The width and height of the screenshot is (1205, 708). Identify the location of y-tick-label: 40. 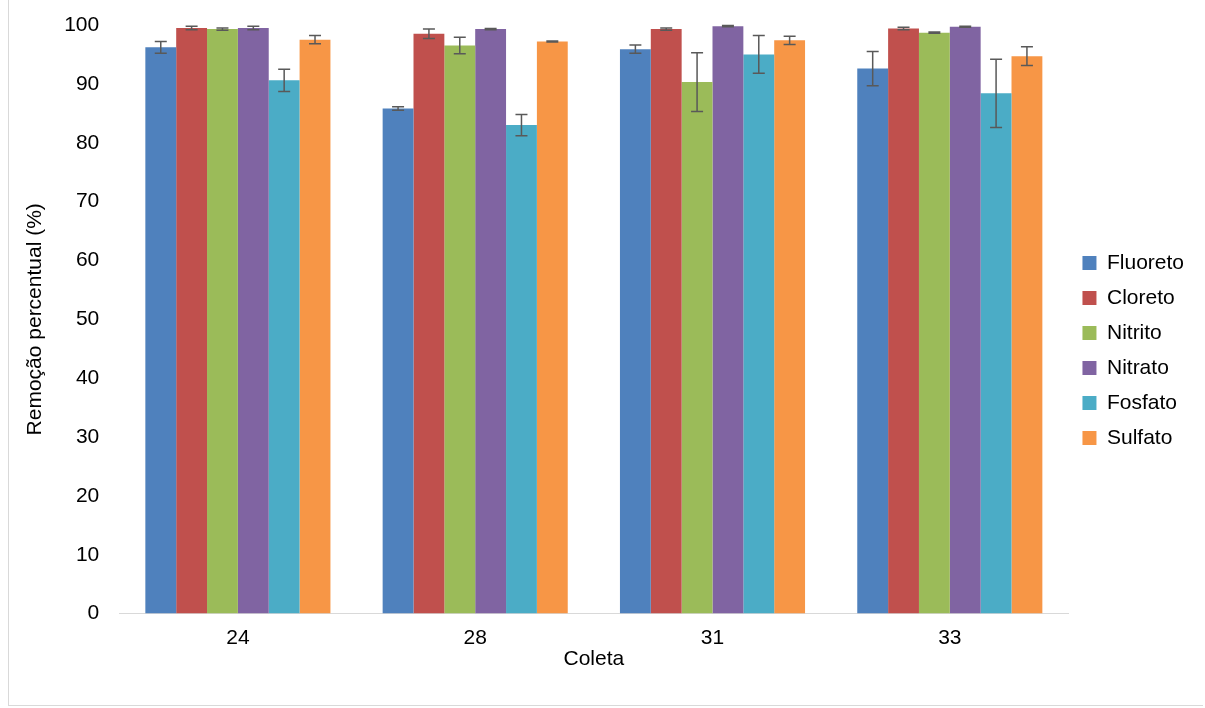
(87, 376).